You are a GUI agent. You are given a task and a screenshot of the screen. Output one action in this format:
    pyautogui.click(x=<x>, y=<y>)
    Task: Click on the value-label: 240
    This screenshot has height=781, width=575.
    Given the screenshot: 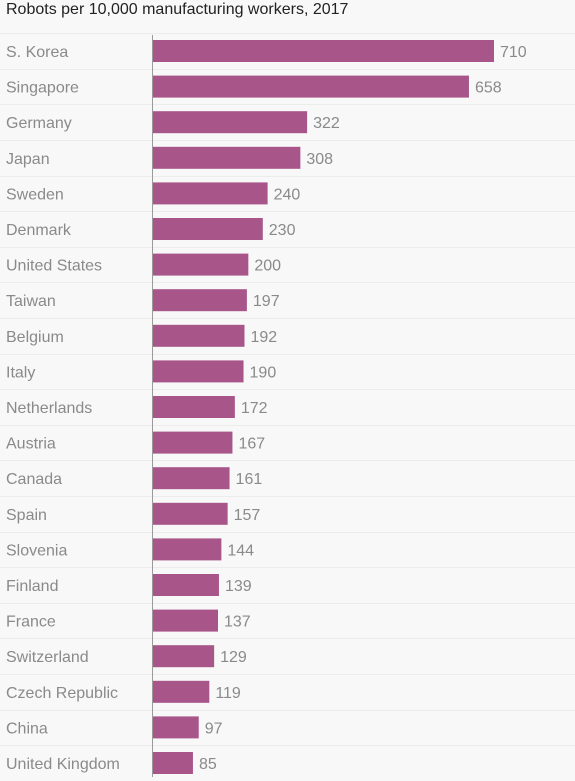 What is the action you would take?
    pyautogui.click(x=287, y=194)
    